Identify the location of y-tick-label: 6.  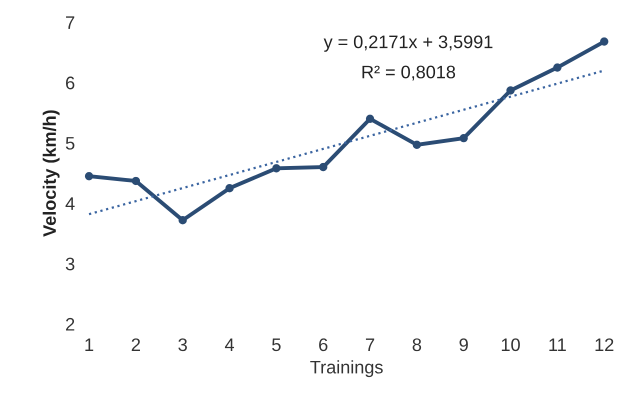
(70, 83).